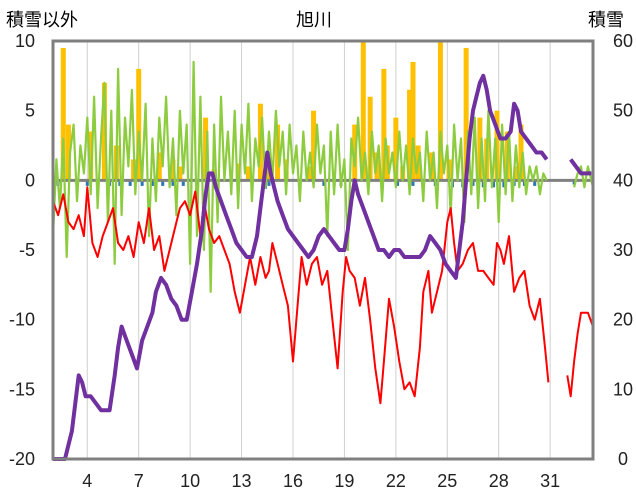  What do you see at coordinates (550, 481) in the screenshot?
I see `x-tick-label: 31` at bounding box center [550, 481].